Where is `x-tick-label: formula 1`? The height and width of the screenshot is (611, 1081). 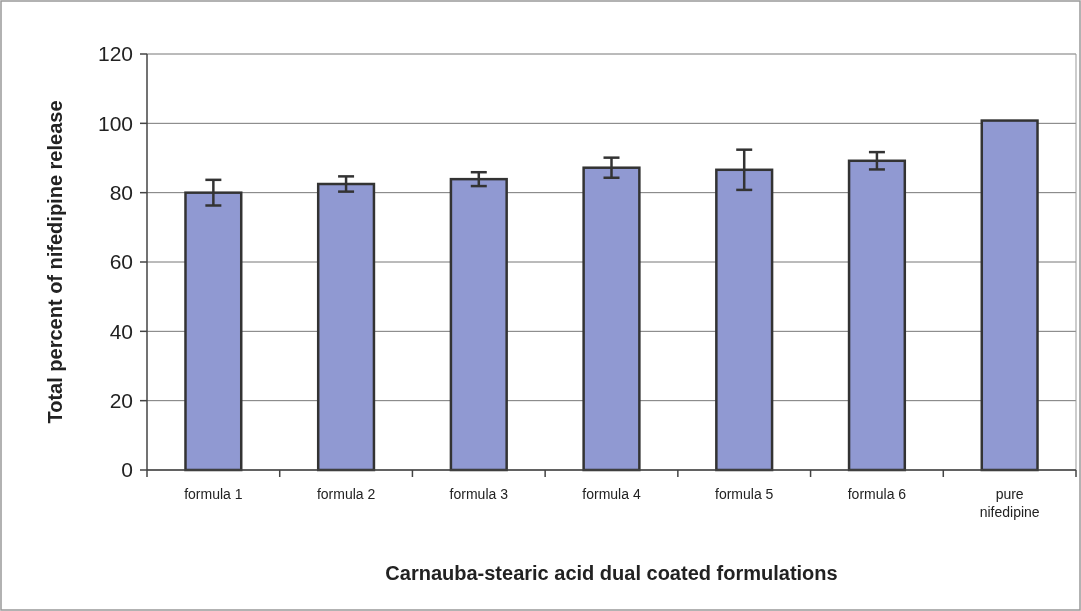
x-tick-label: formula 1 is located at coordinates (213, 494).